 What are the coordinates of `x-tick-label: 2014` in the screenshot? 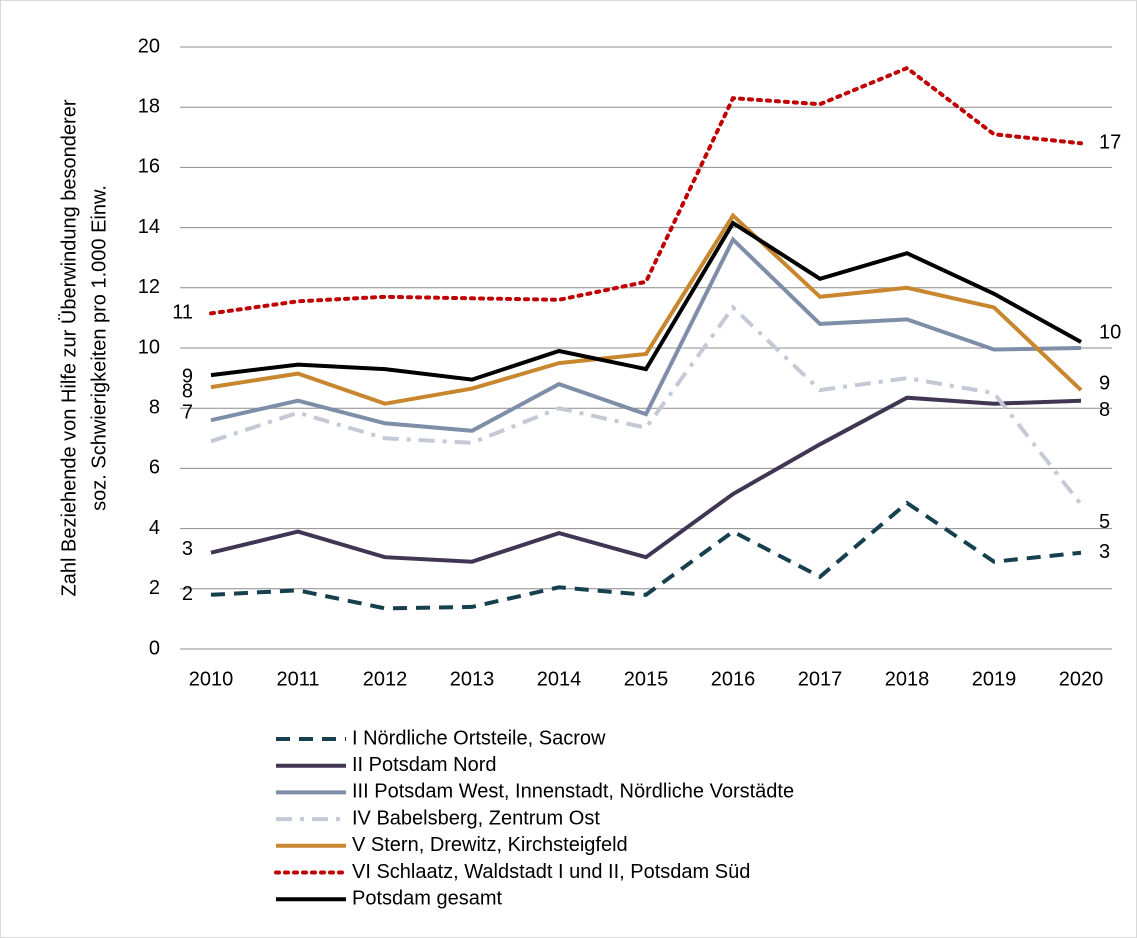 It's located at (559, 679).